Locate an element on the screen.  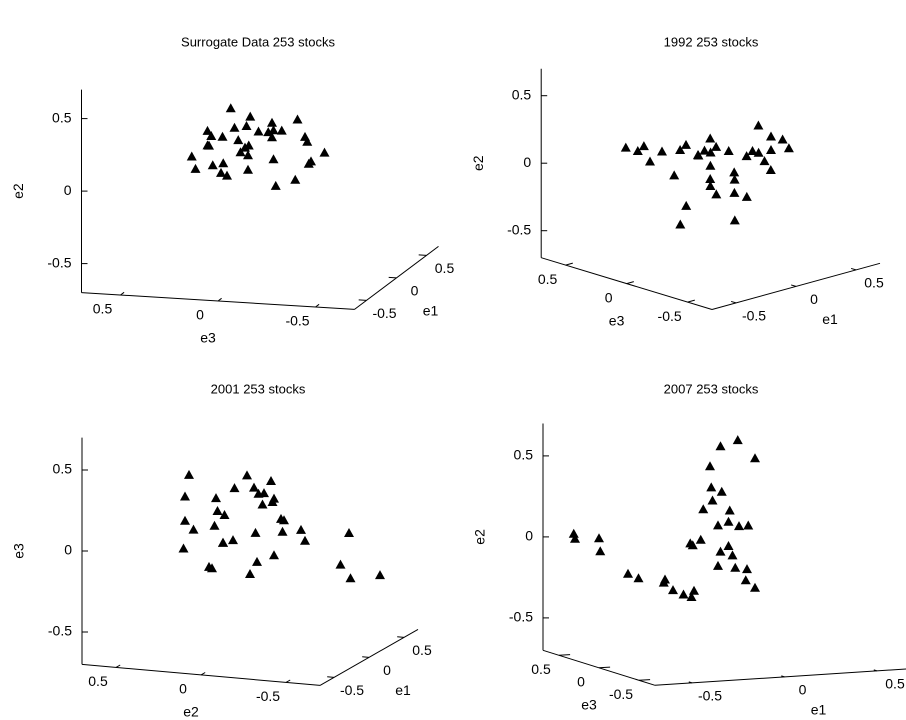
panel-title: Surrogate Data 253 stocks is located at coordinates (258, 41).